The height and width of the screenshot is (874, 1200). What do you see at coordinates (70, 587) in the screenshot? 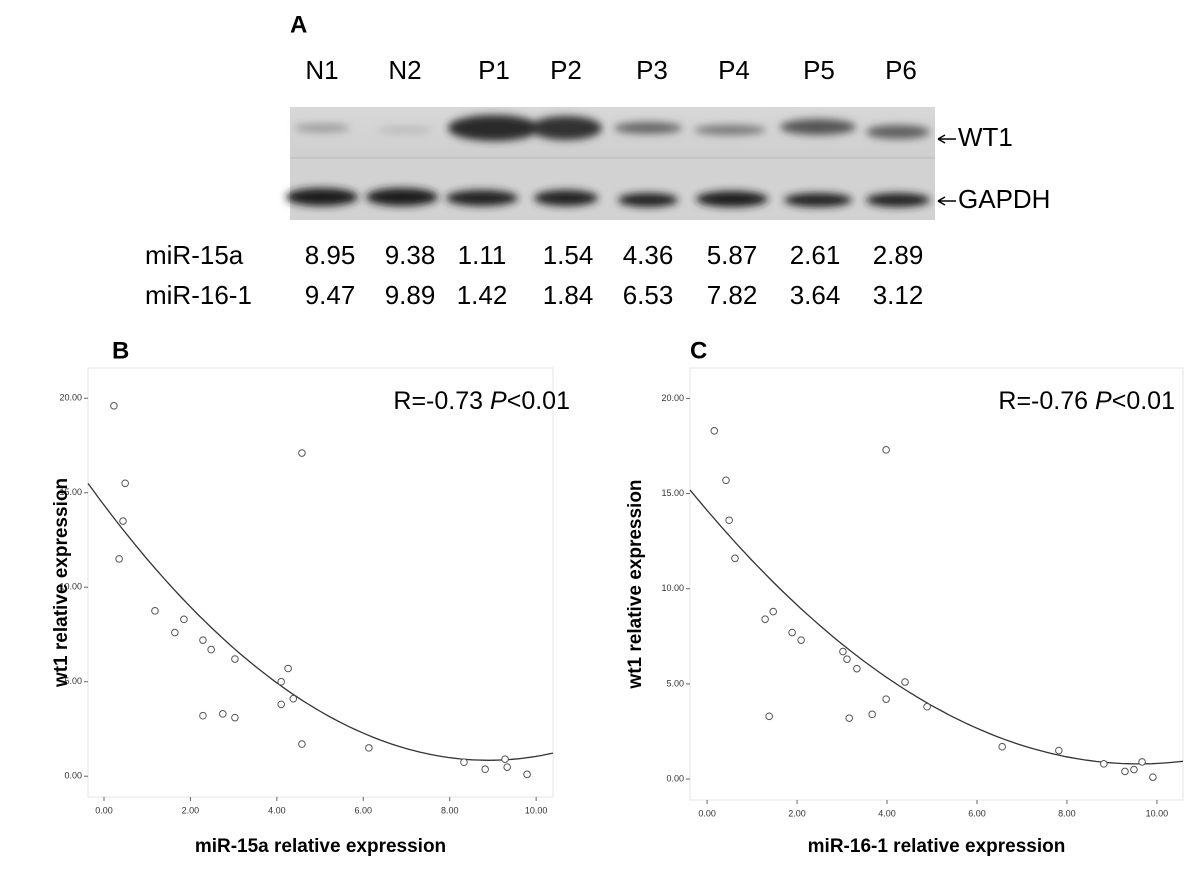
I see `y-tick-label: 10.00` at bounding box center [70, 587].